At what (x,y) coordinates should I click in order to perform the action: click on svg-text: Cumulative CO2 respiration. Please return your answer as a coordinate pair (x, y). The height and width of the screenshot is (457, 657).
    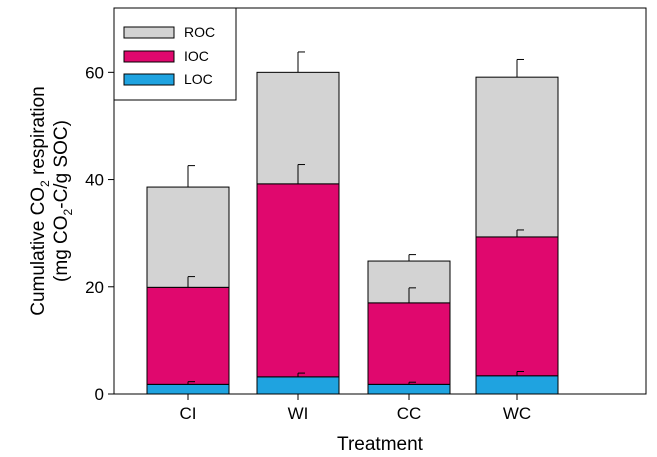
    Looking at the image, I should click on (40, 201).